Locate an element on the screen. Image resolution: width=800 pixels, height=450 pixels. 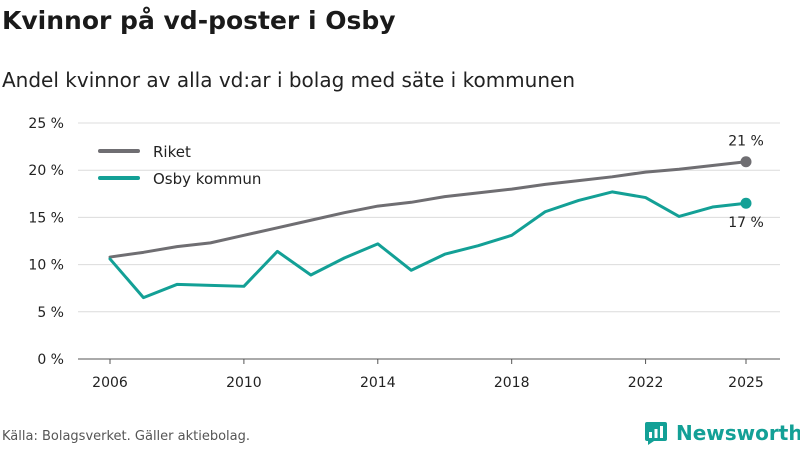
legend-label: Riket is located at coordinates (172, 152).